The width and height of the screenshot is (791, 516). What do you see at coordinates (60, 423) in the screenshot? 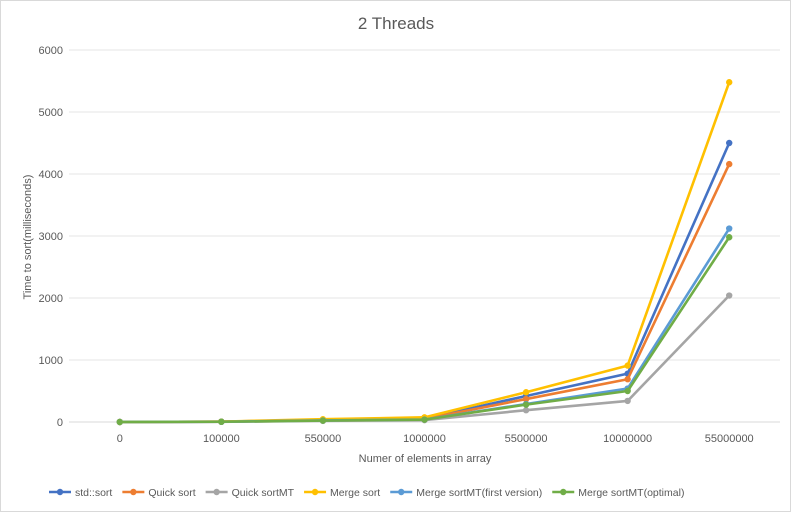
I see `y-tick-label: 0` at bounding box center [60, 423].